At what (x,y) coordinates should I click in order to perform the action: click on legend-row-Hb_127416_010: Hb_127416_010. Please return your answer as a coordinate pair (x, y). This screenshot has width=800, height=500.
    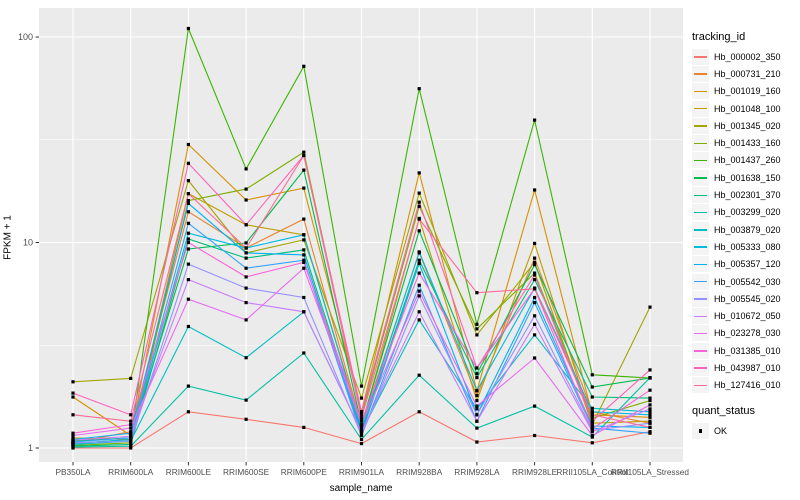
    Looking at the image, I should click on (745, 385).